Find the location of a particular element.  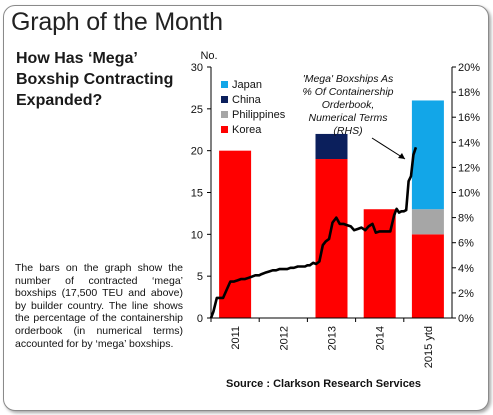

annotation-arrow is located at coordinates (388, 148).